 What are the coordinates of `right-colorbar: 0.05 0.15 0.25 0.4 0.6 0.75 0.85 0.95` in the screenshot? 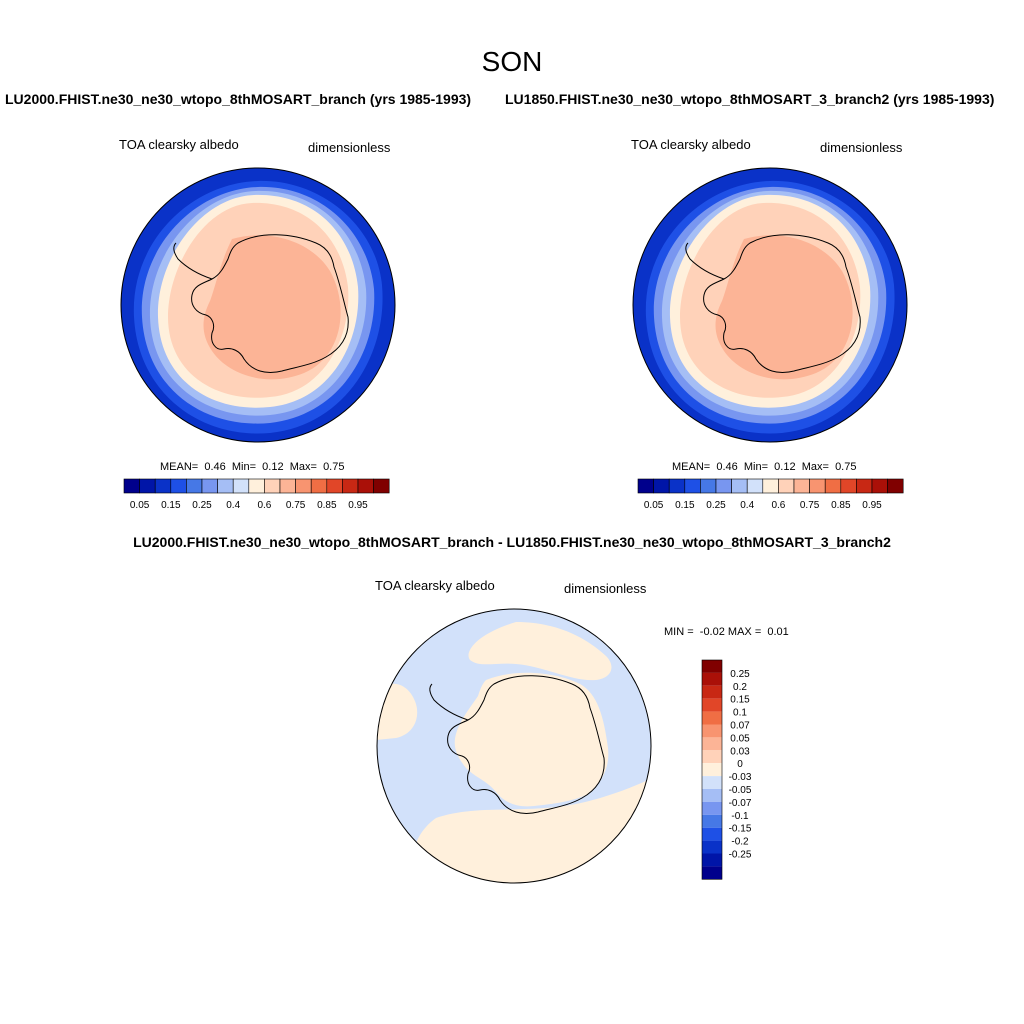 It's located at (770, 494).